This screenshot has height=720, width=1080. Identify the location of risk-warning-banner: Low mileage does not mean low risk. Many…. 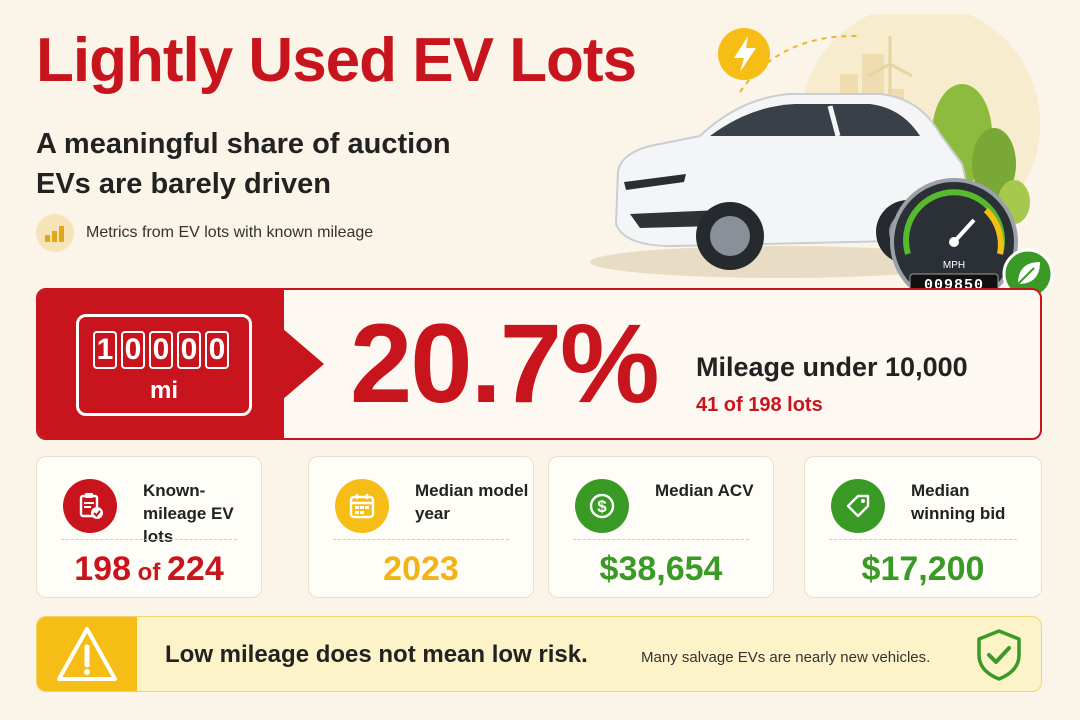
(539, 654).